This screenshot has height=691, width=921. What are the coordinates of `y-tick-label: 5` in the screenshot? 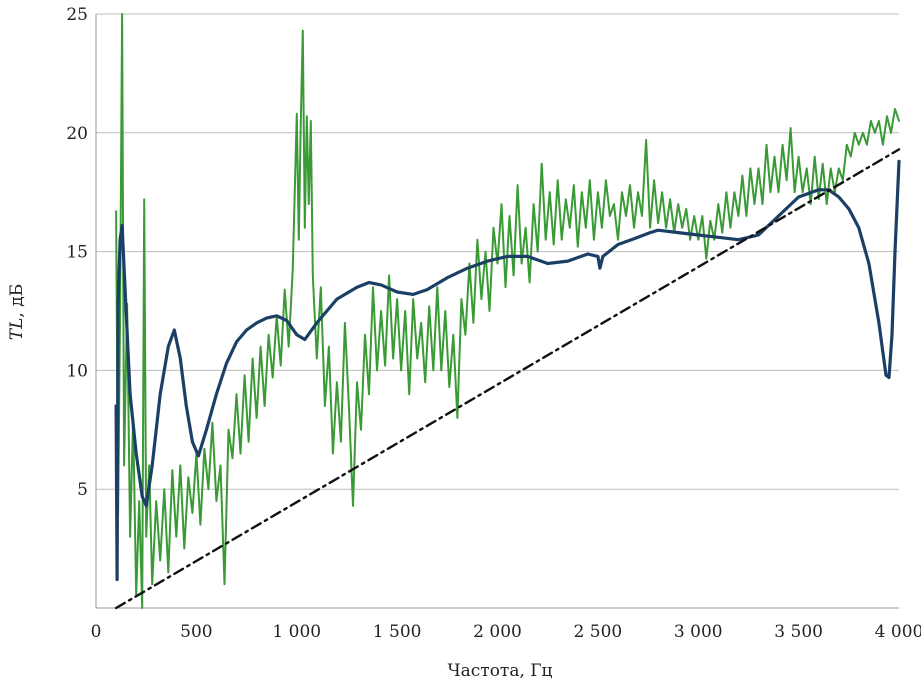 It's located at (82, 490).